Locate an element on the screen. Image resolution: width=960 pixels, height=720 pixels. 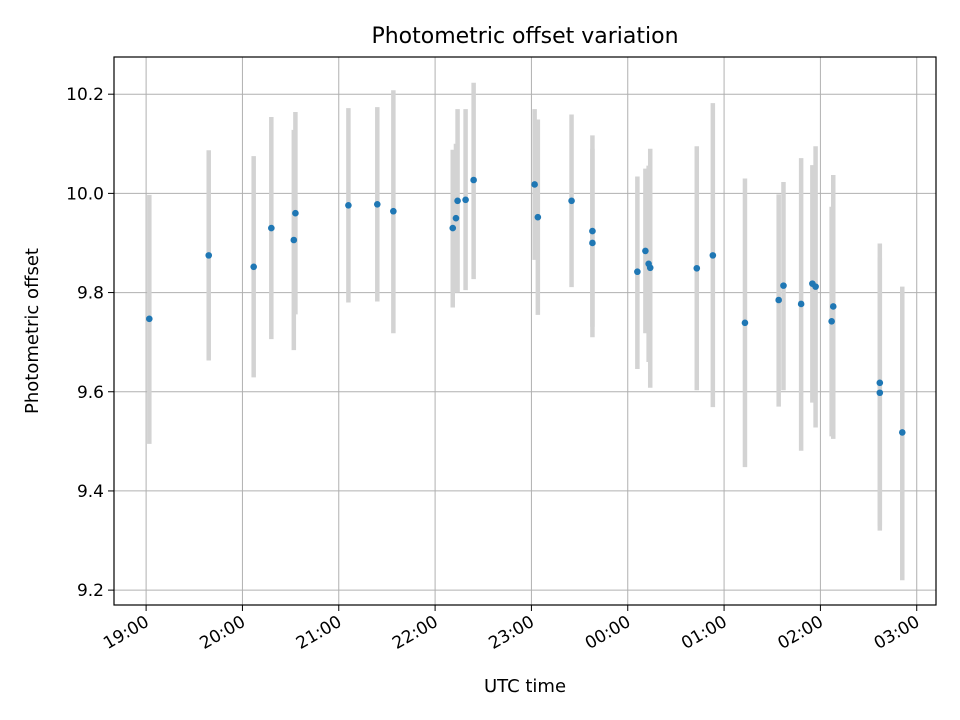
x-axis-label: UTC time is located at coordinates (525, 686).